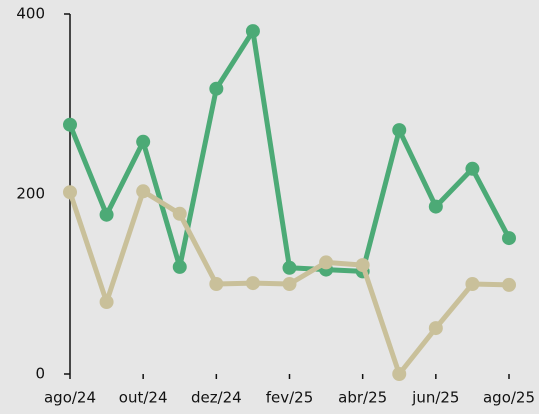 Image resolution: width=539 pixels, height=414 pixels. Describe the element at coordinates (40, 374) in the screenshot. I see `y-tick-label: 0` at that location.